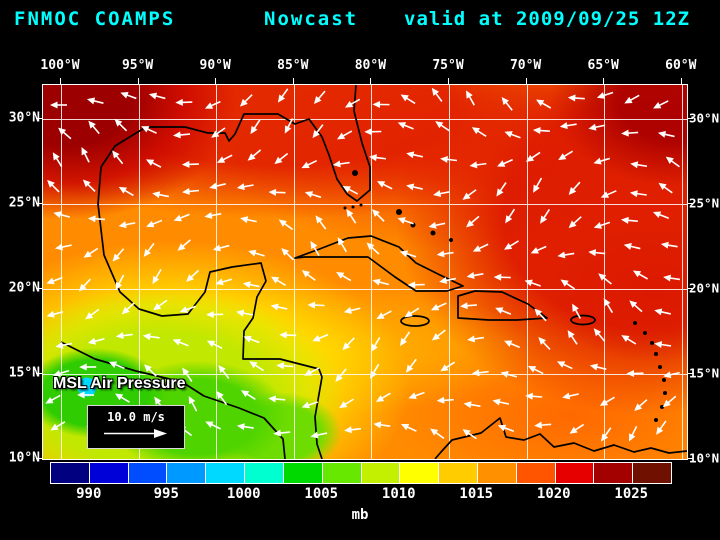  Describe the element at coordinates (215, 65) in the screenshot. I see `lon-label: 90°W` at that location.